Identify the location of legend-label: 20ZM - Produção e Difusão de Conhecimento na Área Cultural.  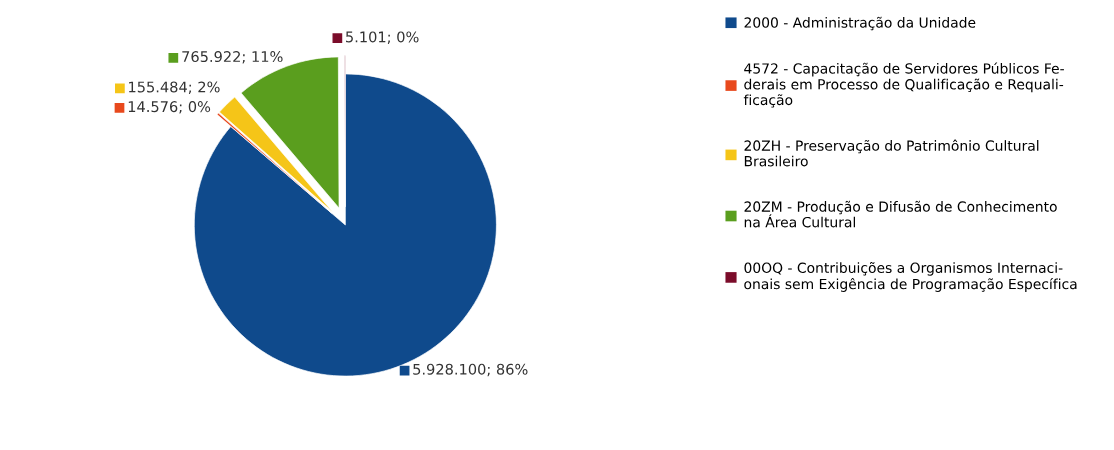
(900, 214).